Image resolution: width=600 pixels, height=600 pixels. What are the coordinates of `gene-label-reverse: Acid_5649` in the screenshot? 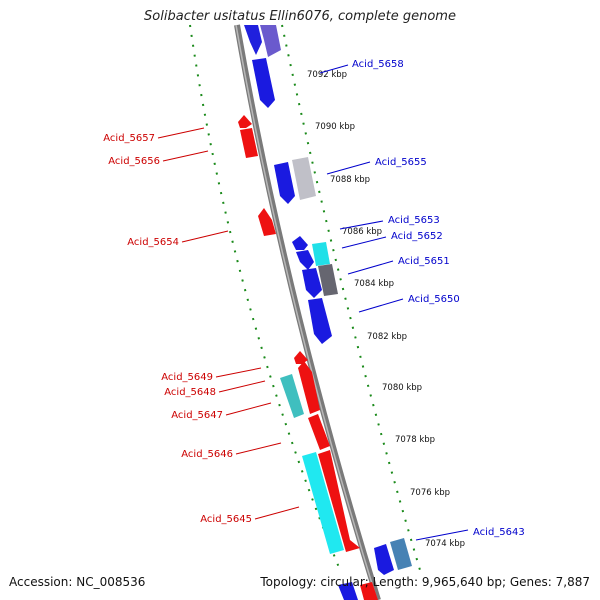 It's located at (187, 377).